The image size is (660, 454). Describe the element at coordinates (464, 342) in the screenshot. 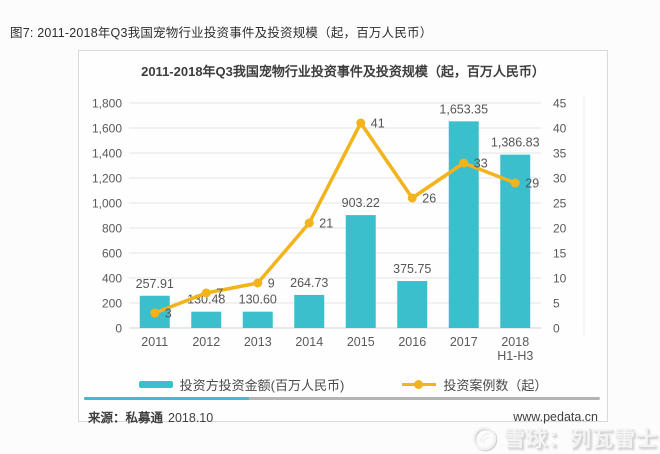

I see `x-axis-label: 2017` at that location.